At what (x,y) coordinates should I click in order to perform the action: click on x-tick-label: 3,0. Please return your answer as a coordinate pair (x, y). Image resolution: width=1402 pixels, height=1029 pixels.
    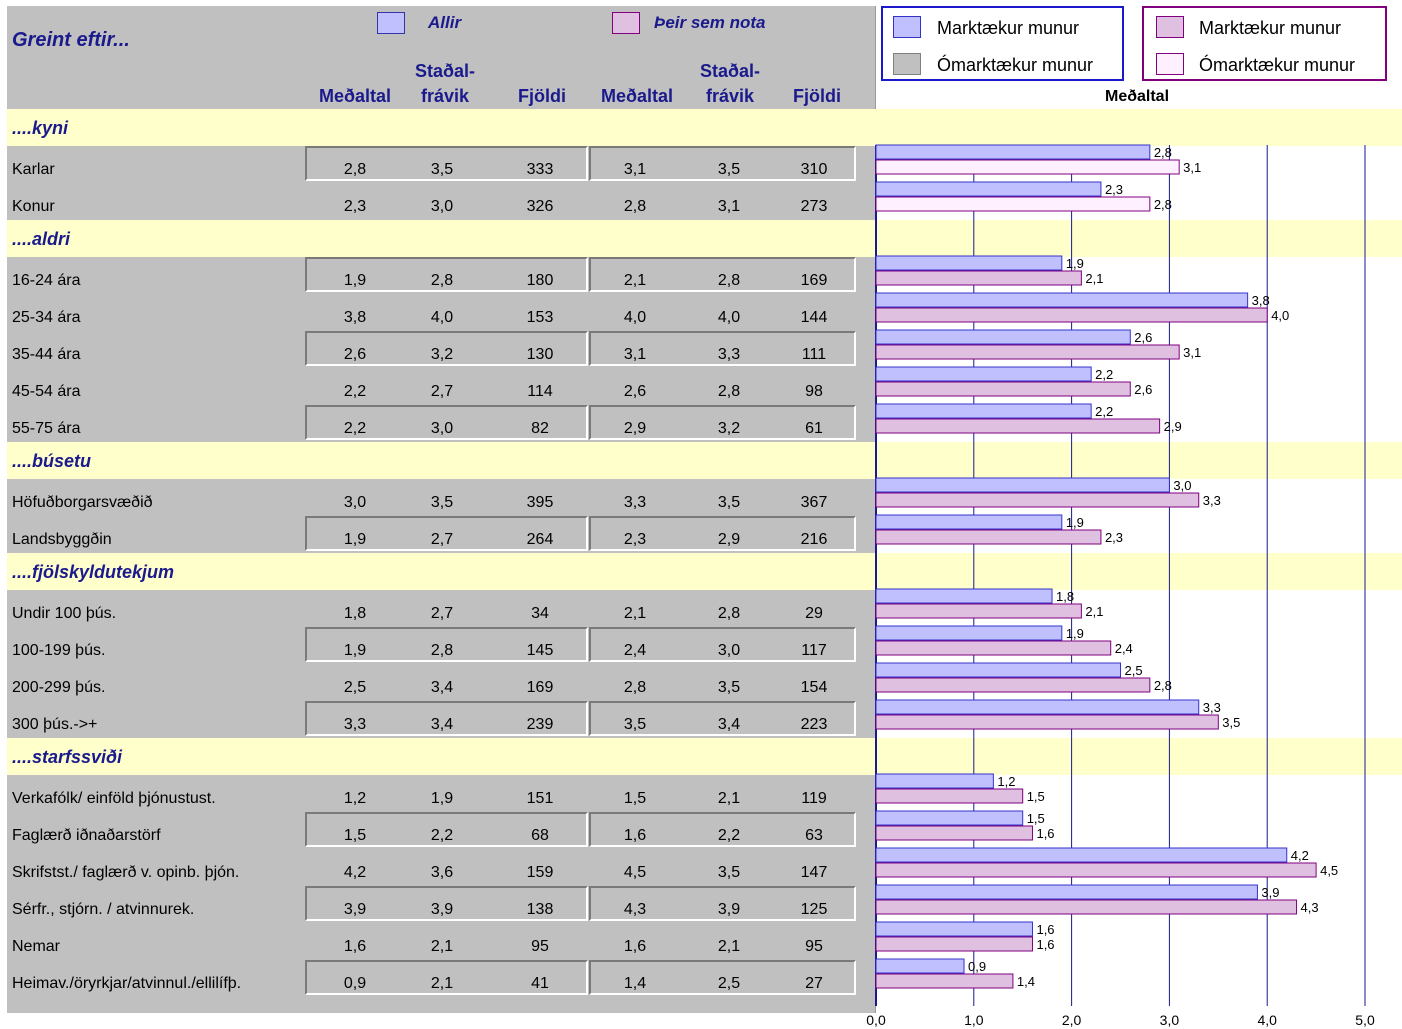
    Looking at the image, I should click on (1170, 1020).